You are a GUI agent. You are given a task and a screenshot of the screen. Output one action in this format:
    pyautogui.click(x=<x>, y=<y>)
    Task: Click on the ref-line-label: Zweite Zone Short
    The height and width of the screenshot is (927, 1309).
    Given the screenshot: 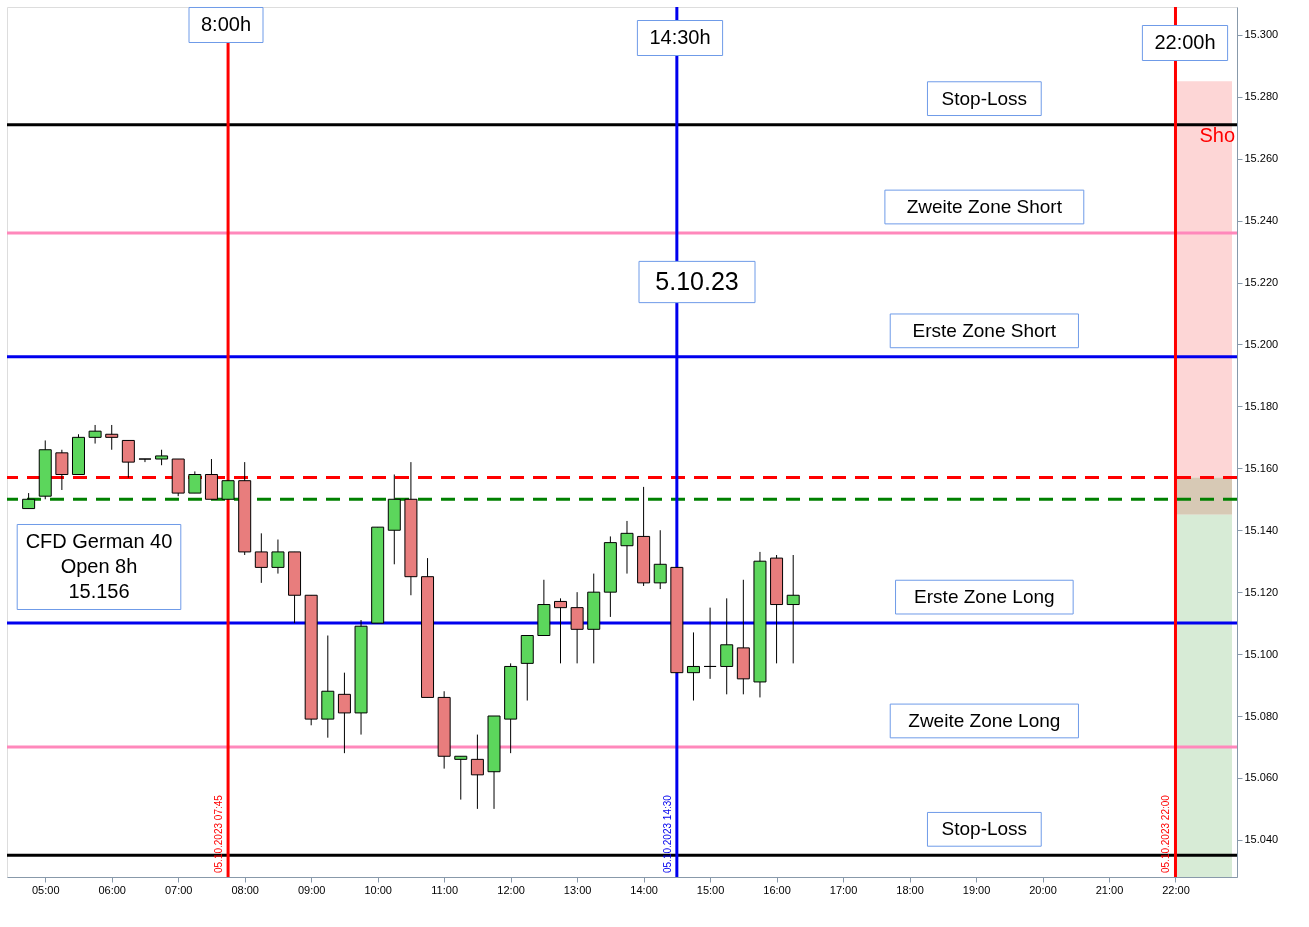 What is the action you would take?
    pyautogui.click(x=984, y=207)
    